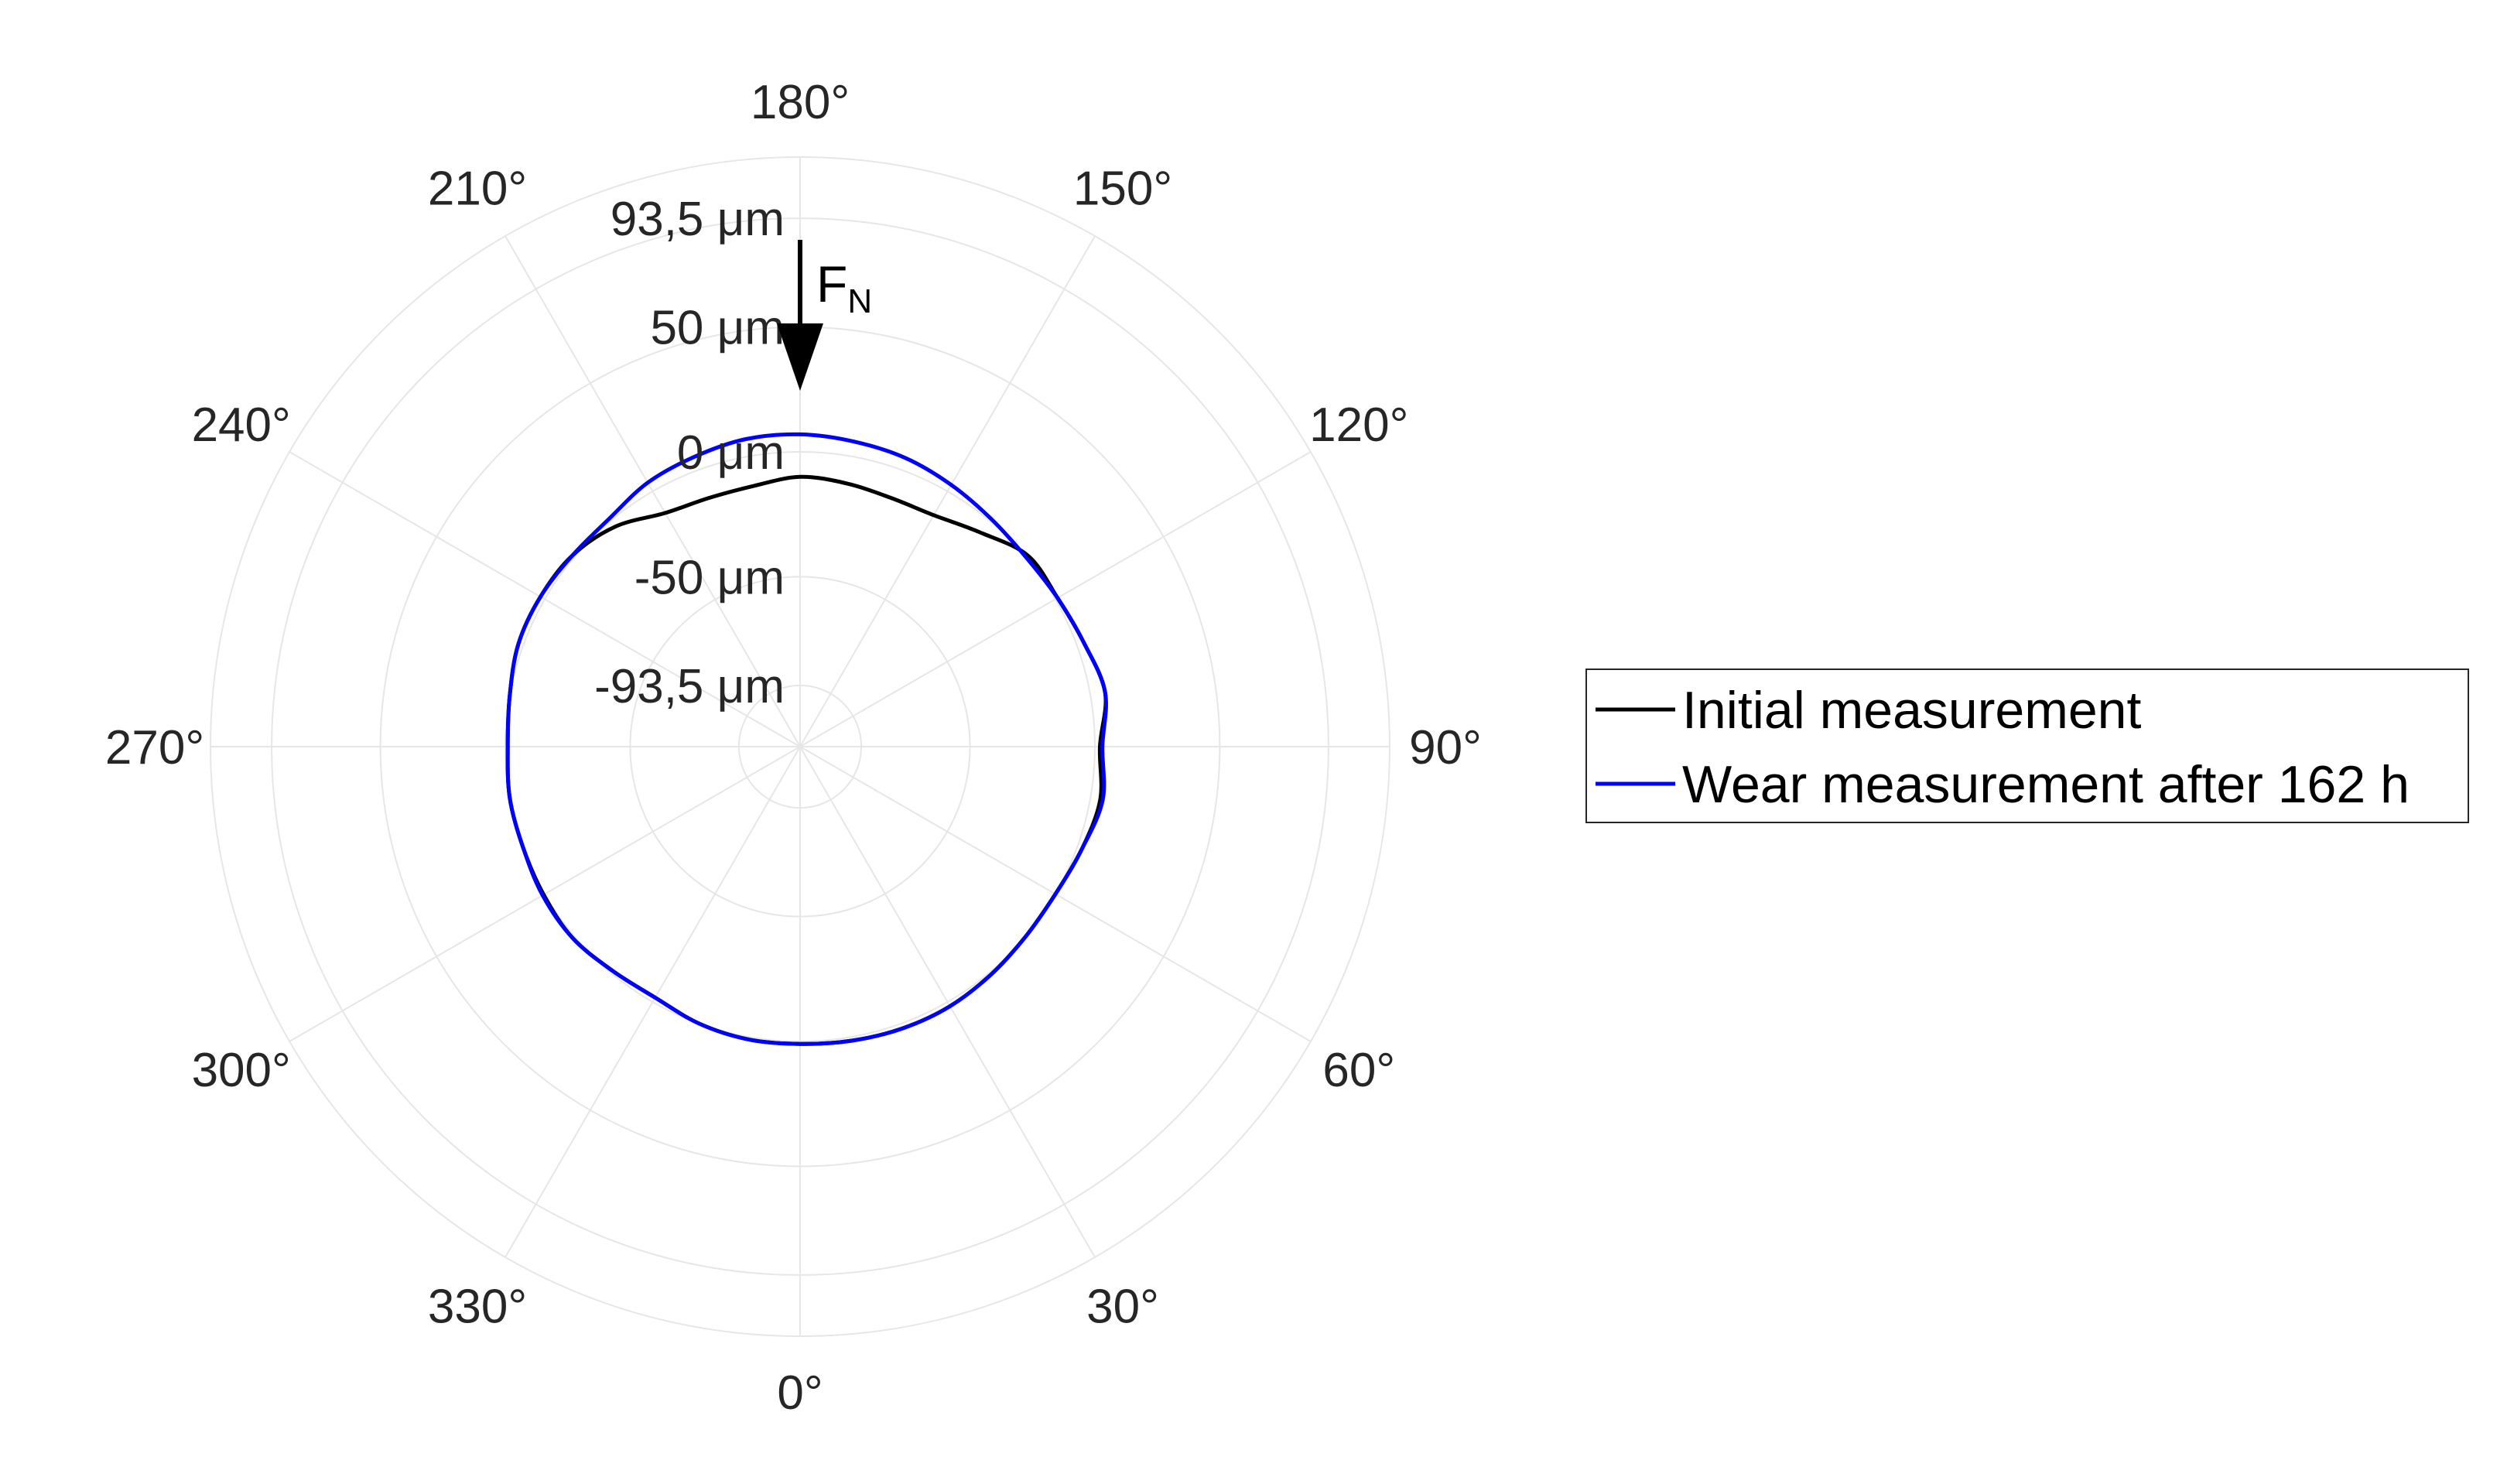 This screenshot has width=2514, height=1484. Describe the element at coordinates (1446, 748) in the screenshot. I see `angle-tick-label: 90°` at that location.